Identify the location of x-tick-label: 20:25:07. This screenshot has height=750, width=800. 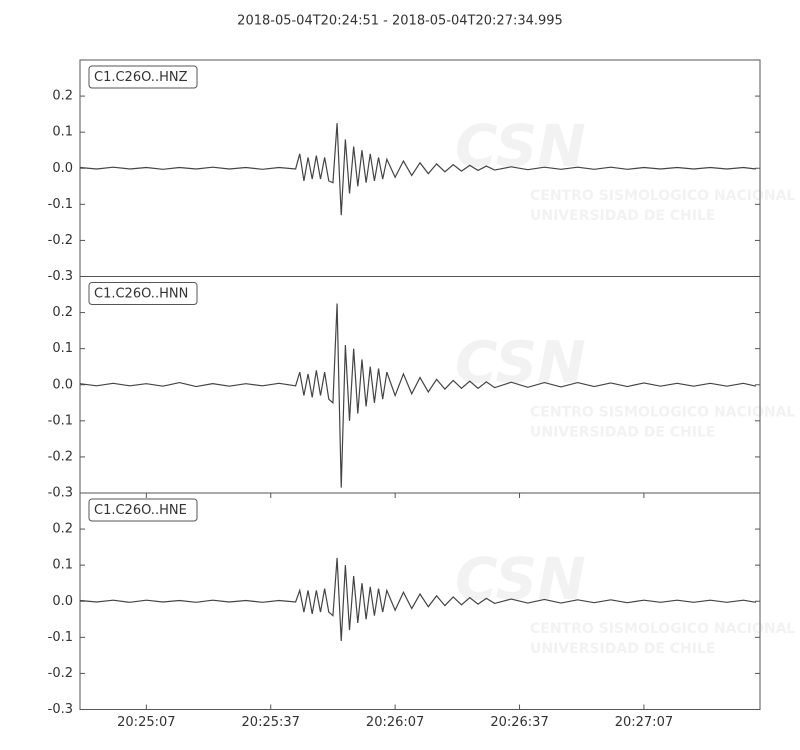
(146, 722).